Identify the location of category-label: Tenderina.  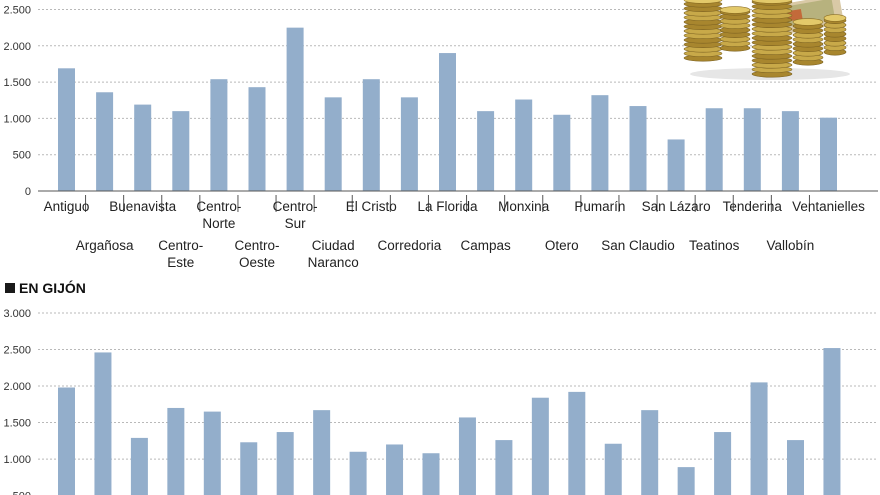
(753, 206).